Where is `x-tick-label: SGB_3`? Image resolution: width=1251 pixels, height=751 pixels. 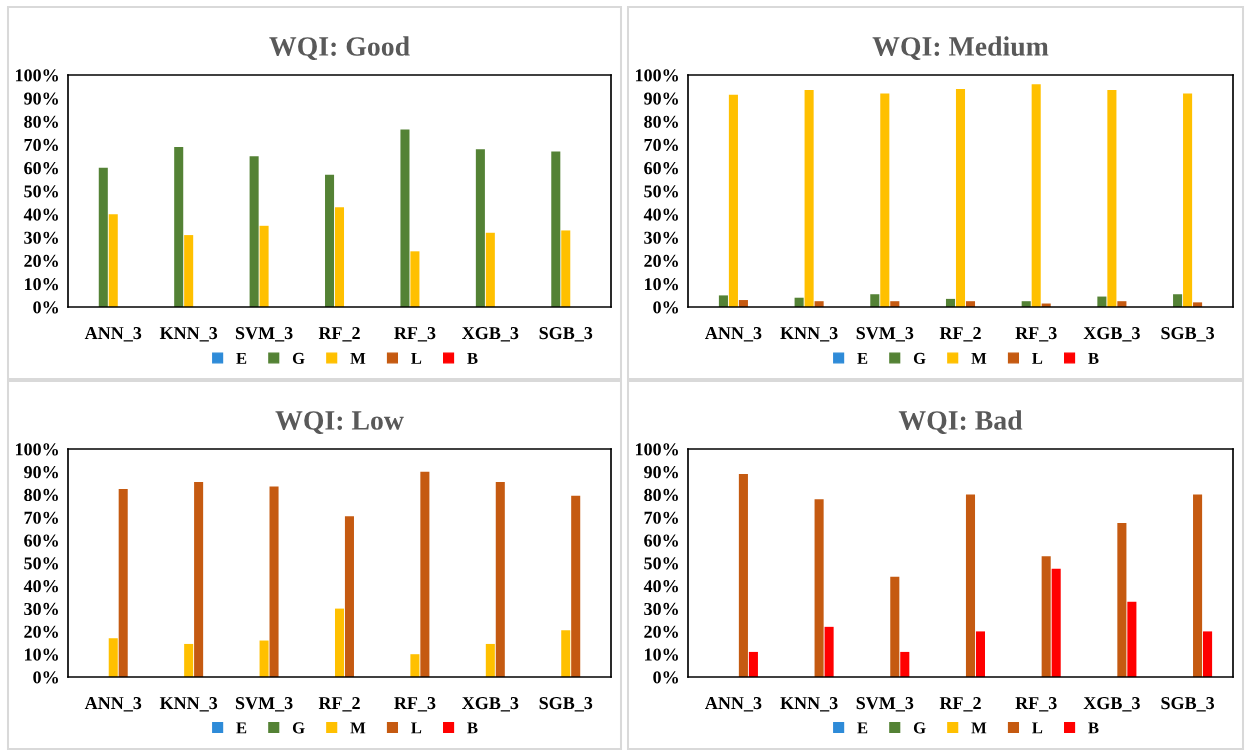
x-tick-label: SGB_3 is located at coordinates (1188, 334).